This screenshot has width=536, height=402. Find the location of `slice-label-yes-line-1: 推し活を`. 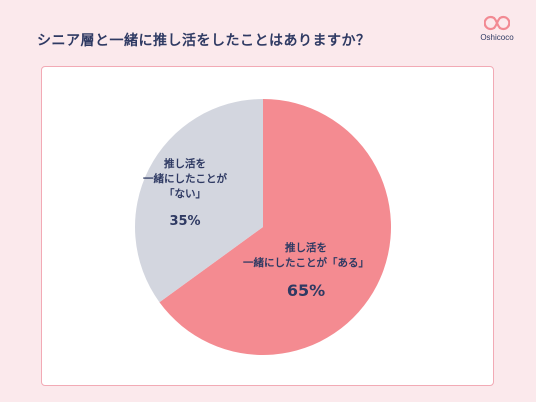

slice-label-yes-line-1: 推し活を is located at coordinates (306, 247).